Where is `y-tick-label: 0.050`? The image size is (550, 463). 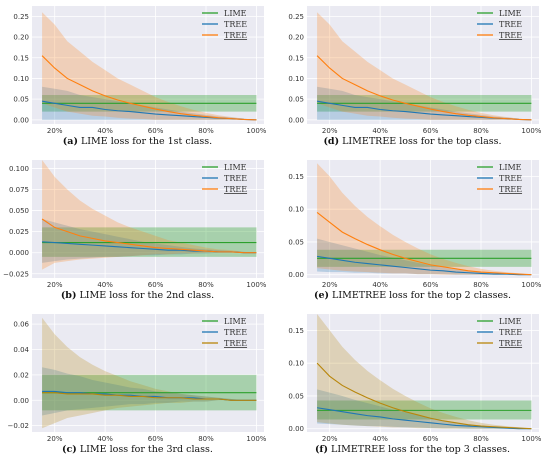 y-tick-label: 0.050 is located at coordinates (19, 211).